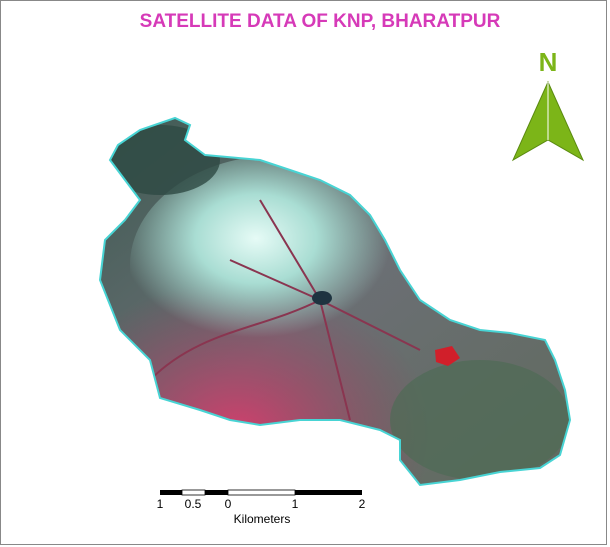 This screenshot has width=610, height=547. Describe the element at coordinates (261, 492) in the screenshot. I see `scale-bar` at that location.